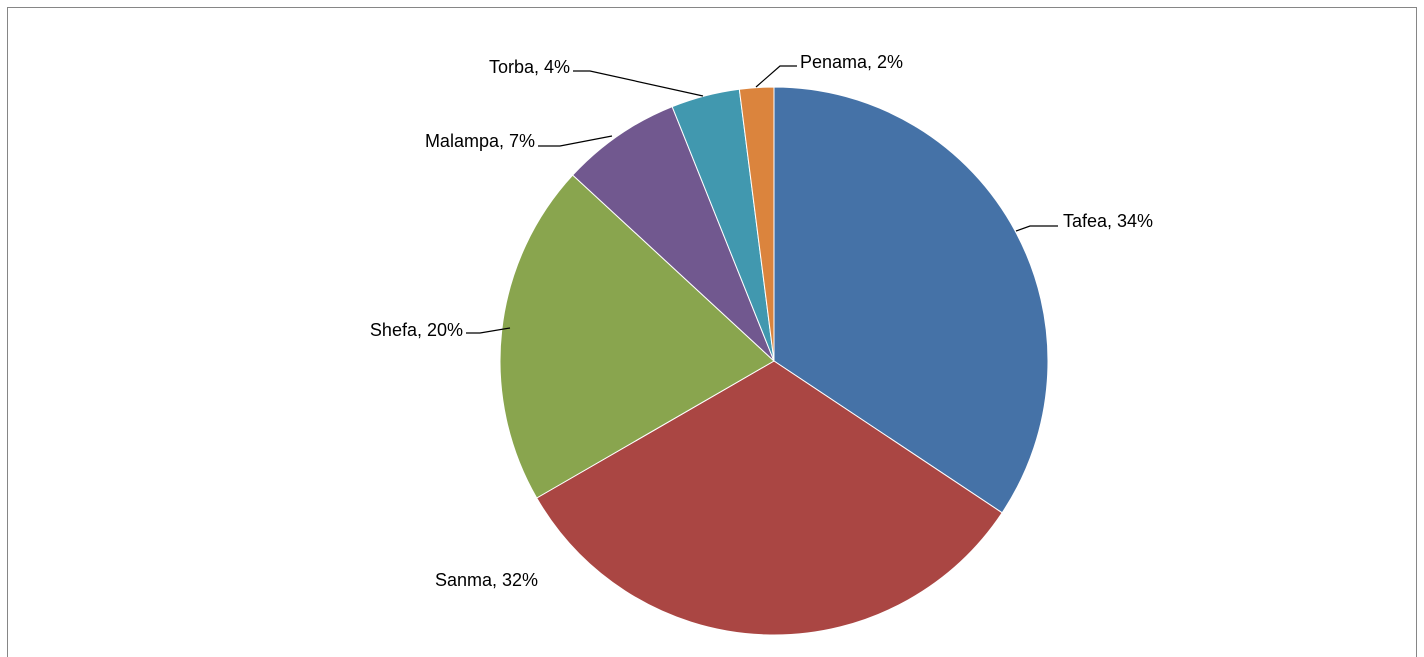 The width and height of the screenshot is (1424, 657). Describe the element at coordinates (529, 67) in the screenshot. I see `data-label: Torba, 4%` at that location.